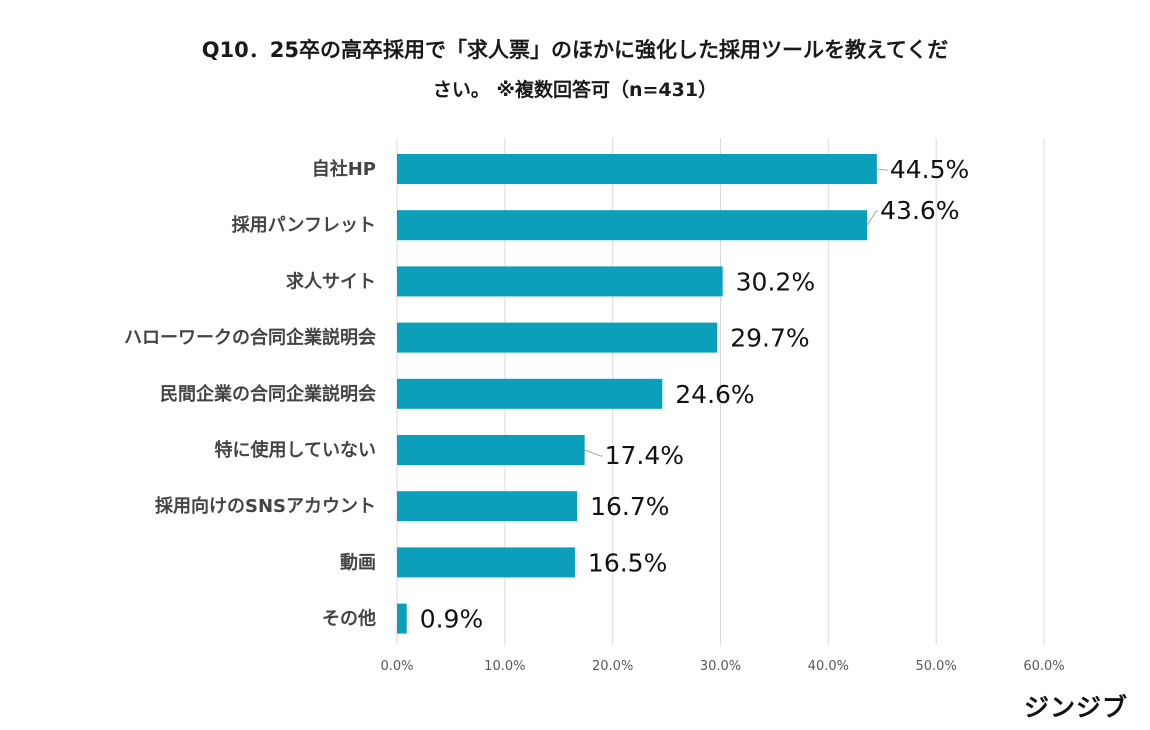  What do you see at coordinates (575, 50) in the screenshot?
I see `chart-title-line1: Q10．25卒の高卒採用で「求人票」のほかに強化した採用ツールを教えてくだ` at bounding box center [575, 50].